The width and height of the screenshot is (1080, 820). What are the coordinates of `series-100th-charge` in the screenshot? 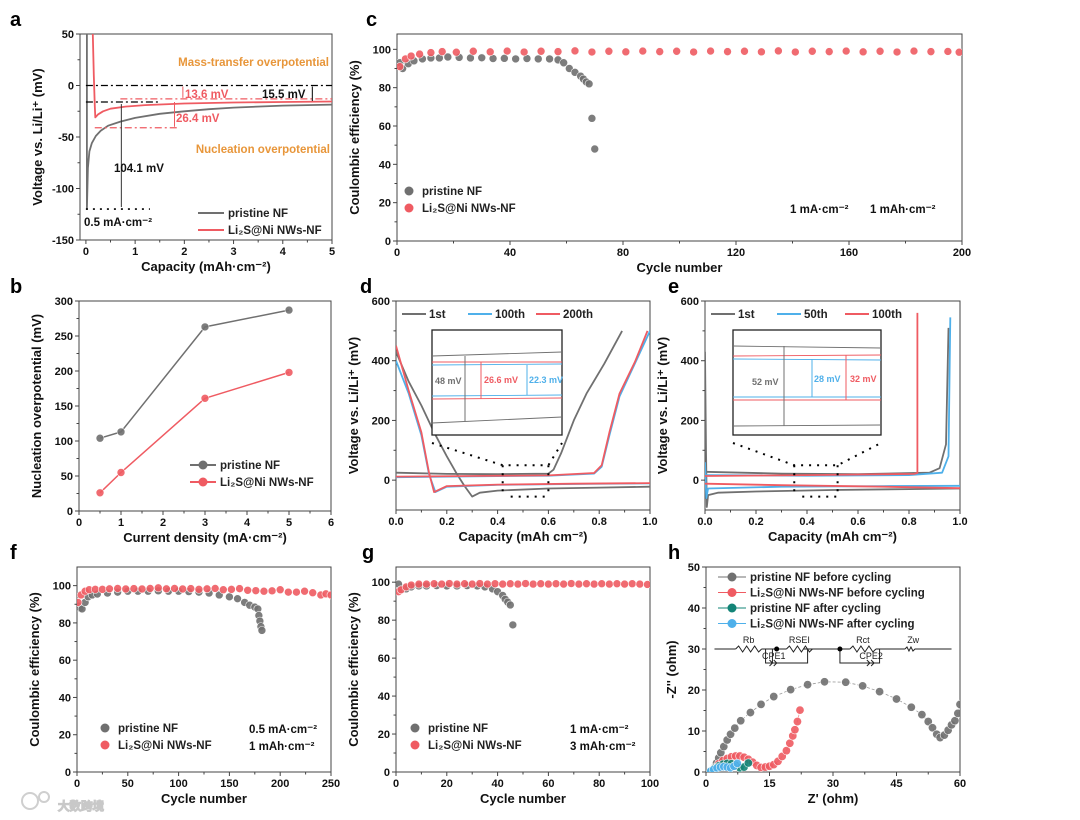 It's located at (812, 394).